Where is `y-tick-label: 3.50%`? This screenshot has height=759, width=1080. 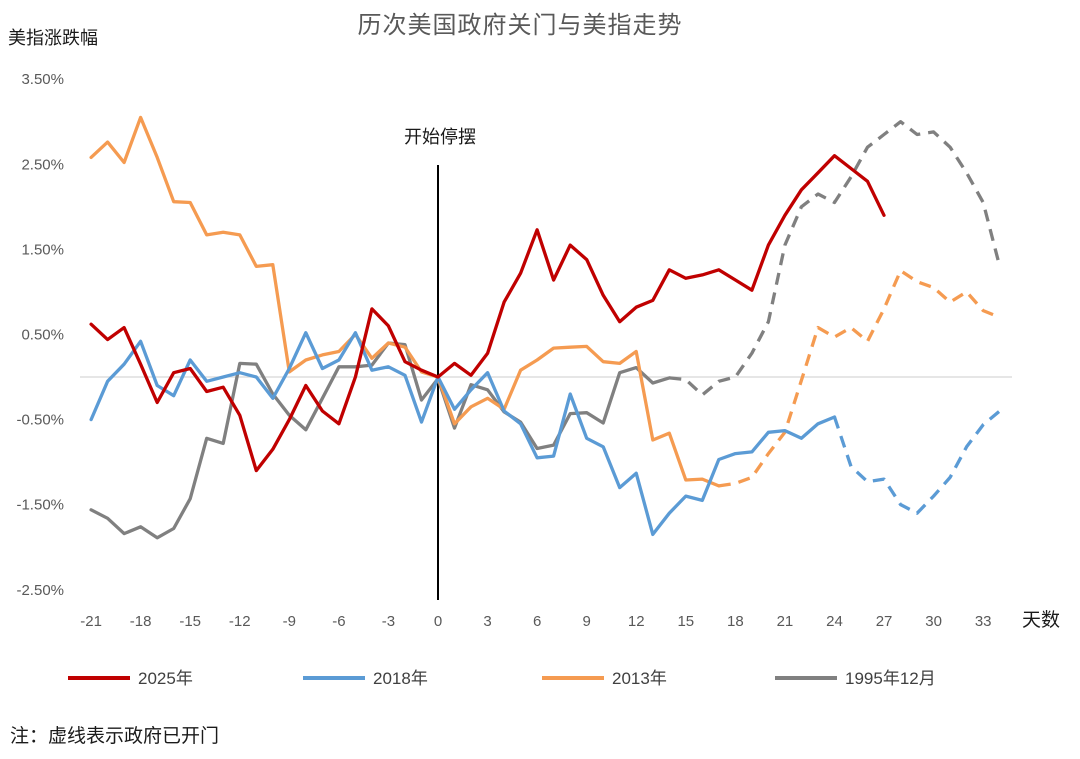
y-tick-label: 3.50% is located at coordinates (42, 79).